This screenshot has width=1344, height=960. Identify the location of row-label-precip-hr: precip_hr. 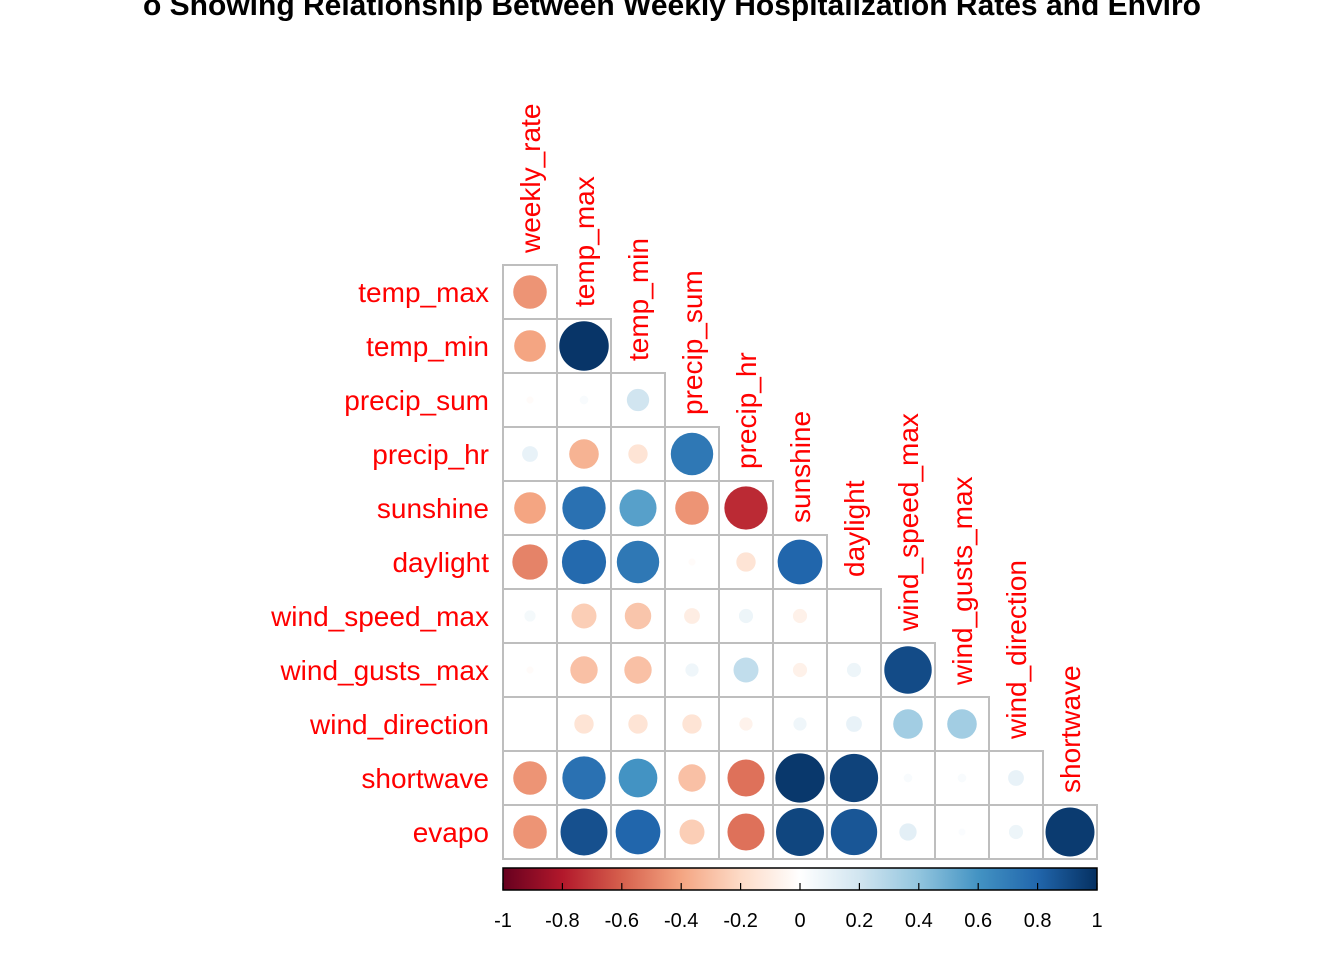
(430, 454).